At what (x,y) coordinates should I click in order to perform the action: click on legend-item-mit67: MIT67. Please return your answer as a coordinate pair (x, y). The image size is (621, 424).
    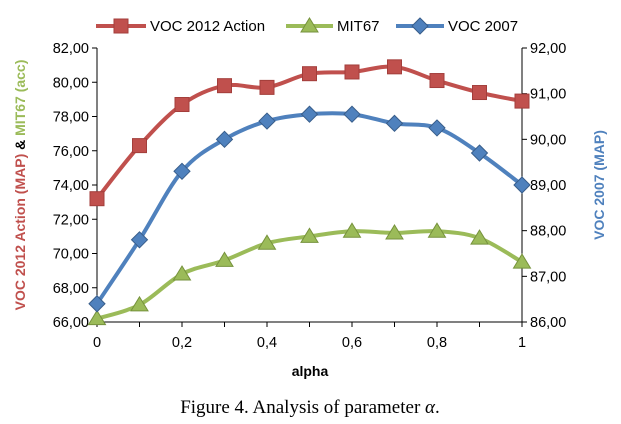
    Looking at the image, I should click on (333, 26).